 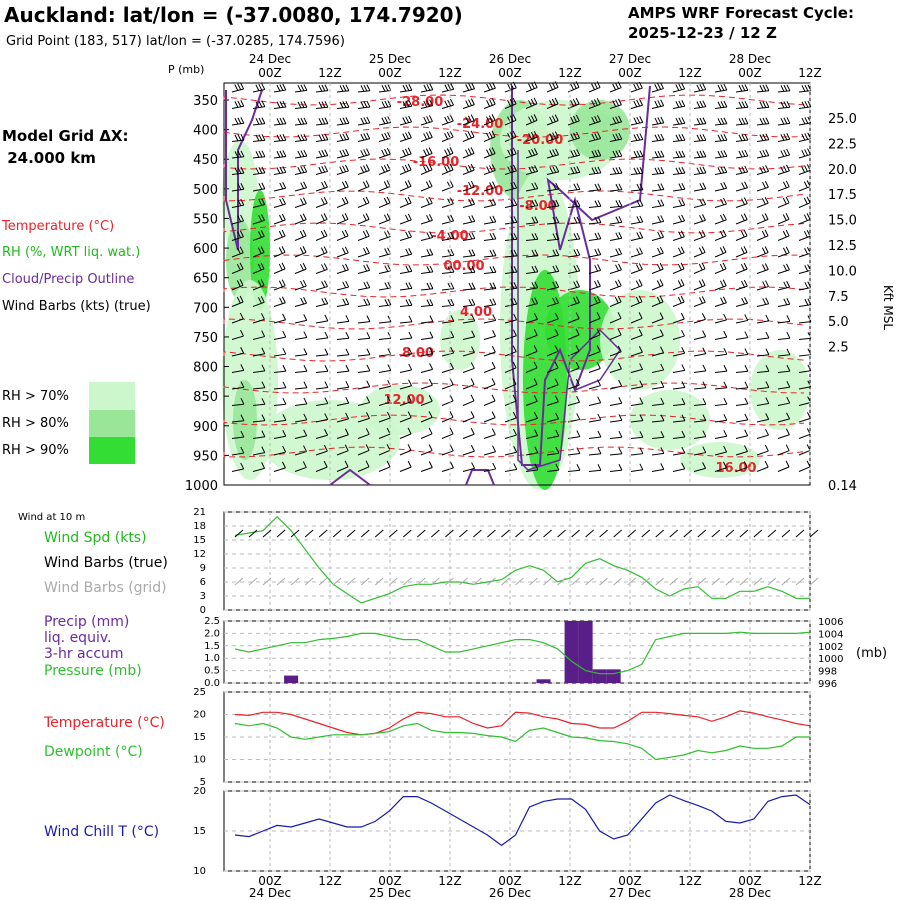 What do you see at coordinates (205, 338) in the screenshot?
I see `pressure-tick-label: 750` at bounding box center [205, 338].